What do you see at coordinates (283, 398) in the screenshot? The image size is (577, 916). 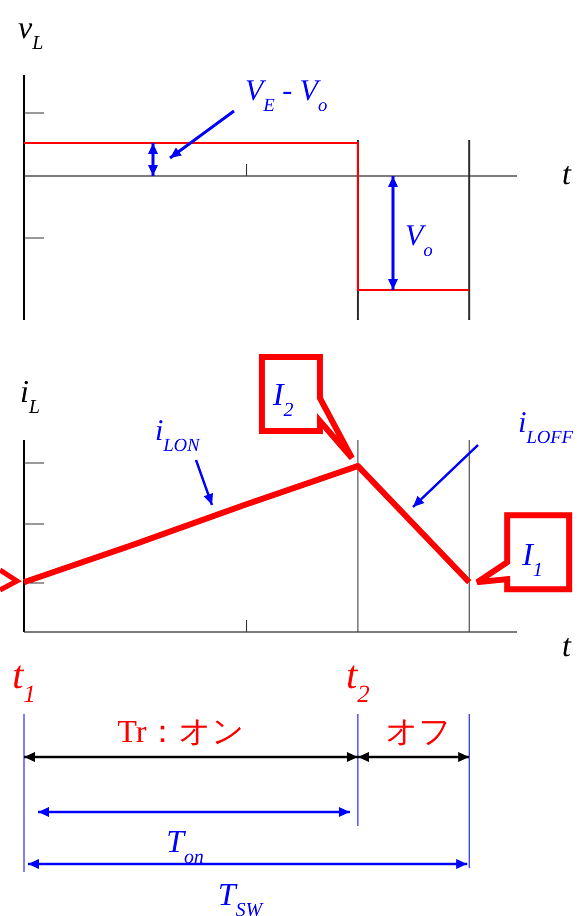 I see `annotation: I$_{2}$` at bounding box center [283, 398].